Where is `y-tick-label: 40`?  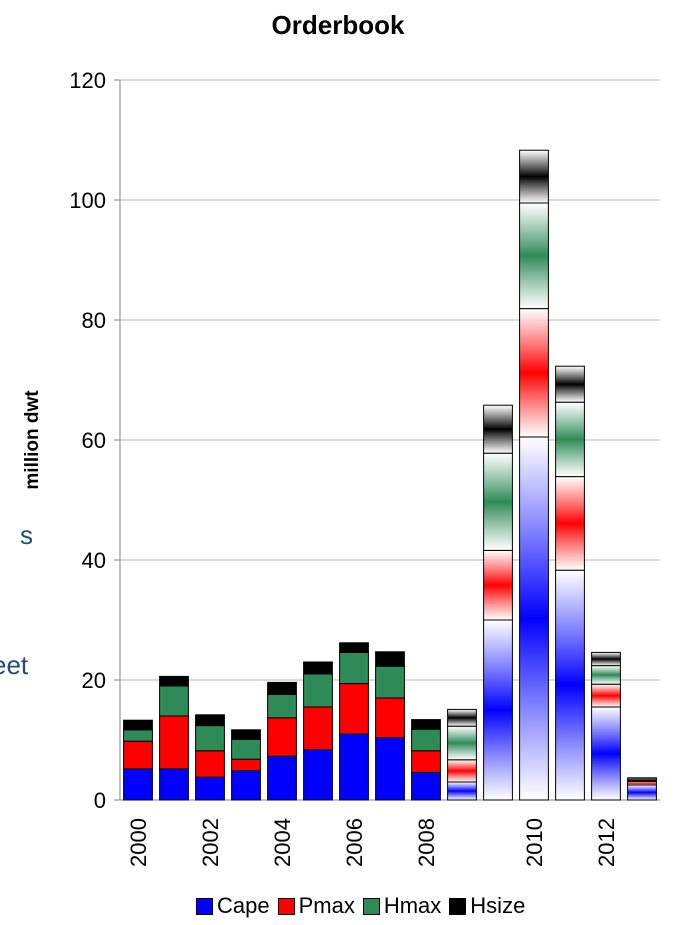
y-tick-label: 40 is located at coordinates (94, 560).